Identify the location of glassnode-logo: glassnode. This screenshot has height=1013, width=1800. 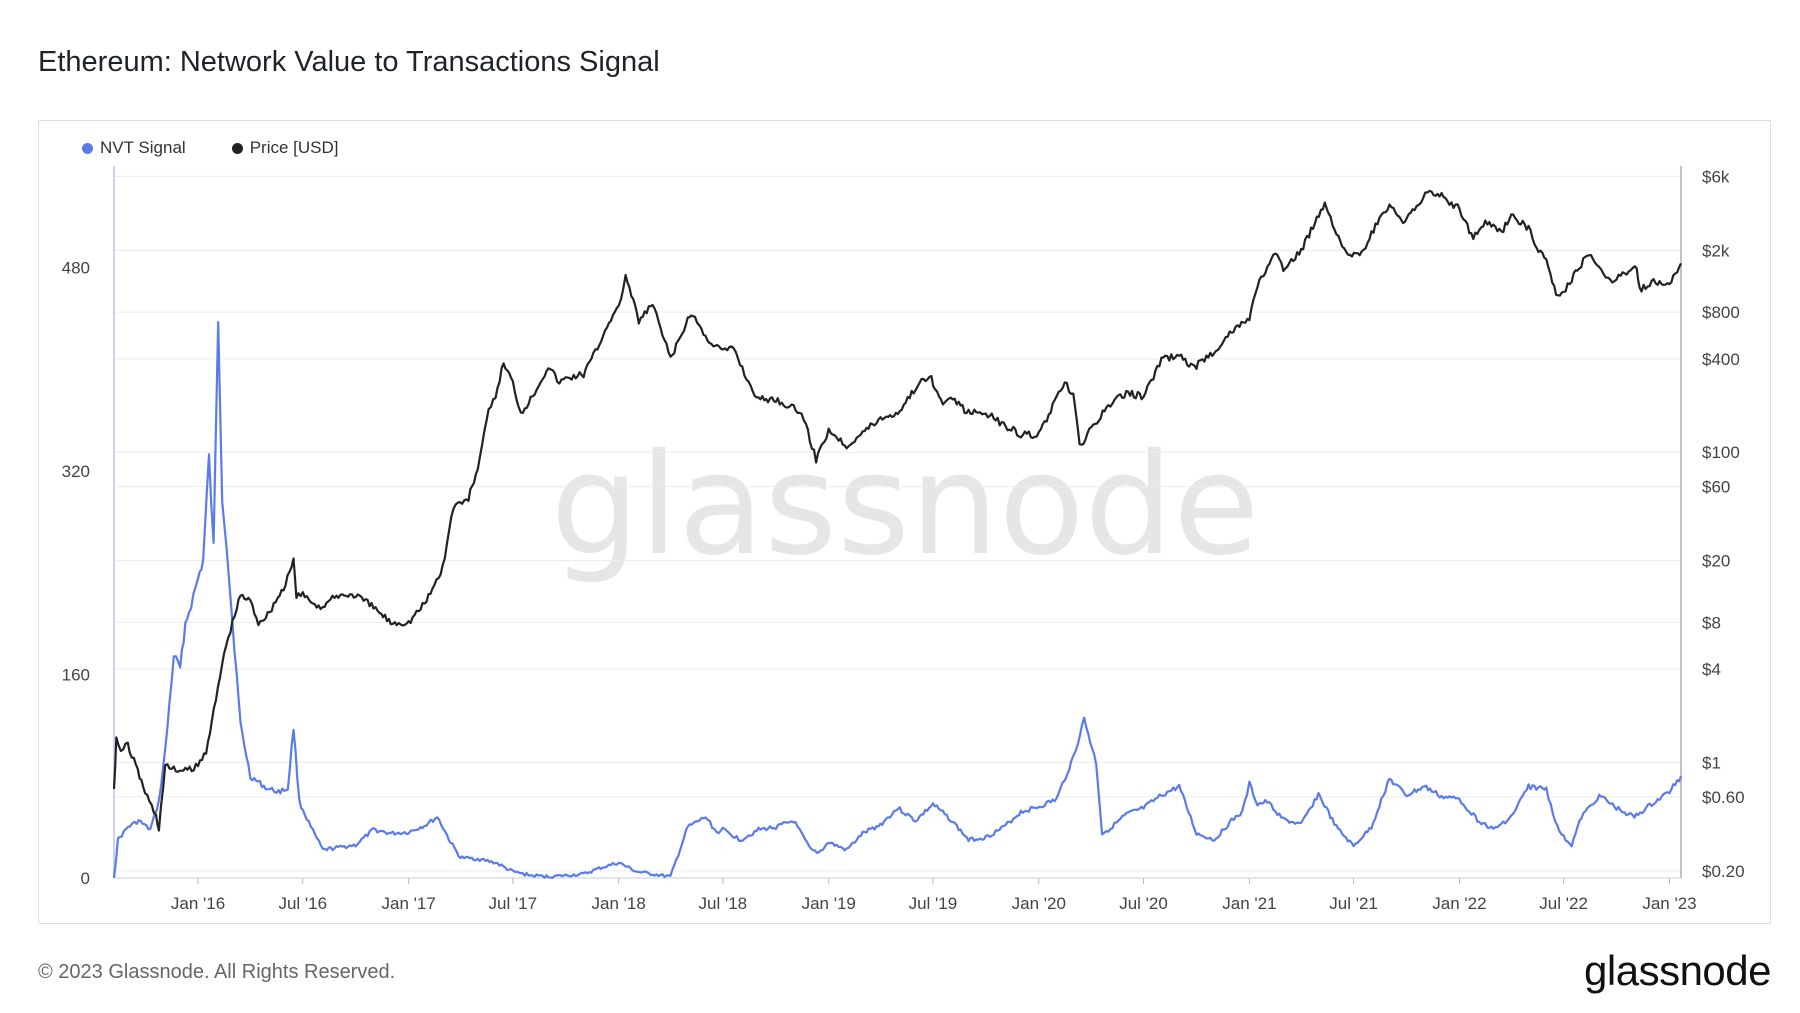
(1677, 970).